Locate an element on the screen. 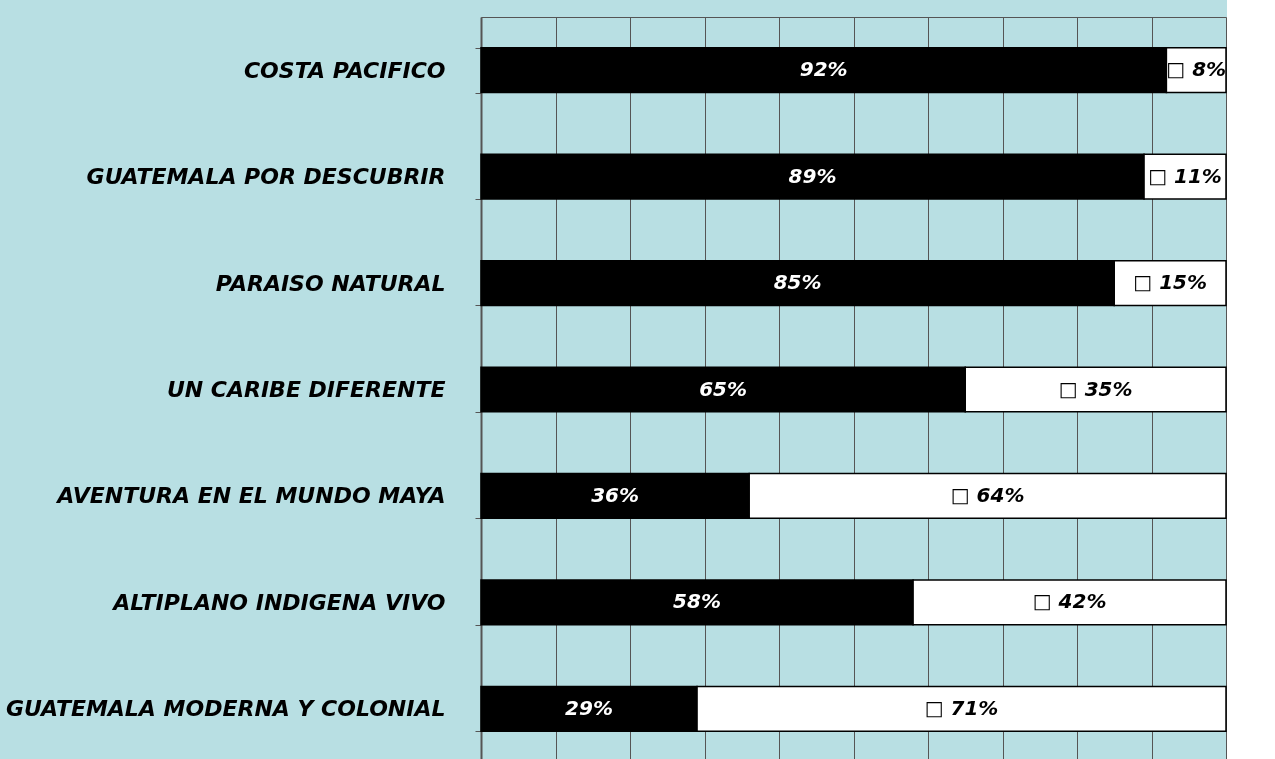  y-tick-label: GUATEMALA MODERNA Y COLONIAL is located at coordinates (226, 709).